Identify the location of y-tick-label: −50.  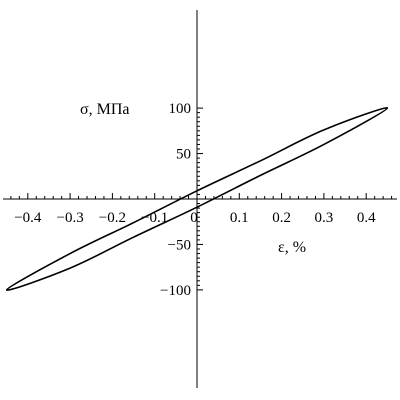
(179, 245).